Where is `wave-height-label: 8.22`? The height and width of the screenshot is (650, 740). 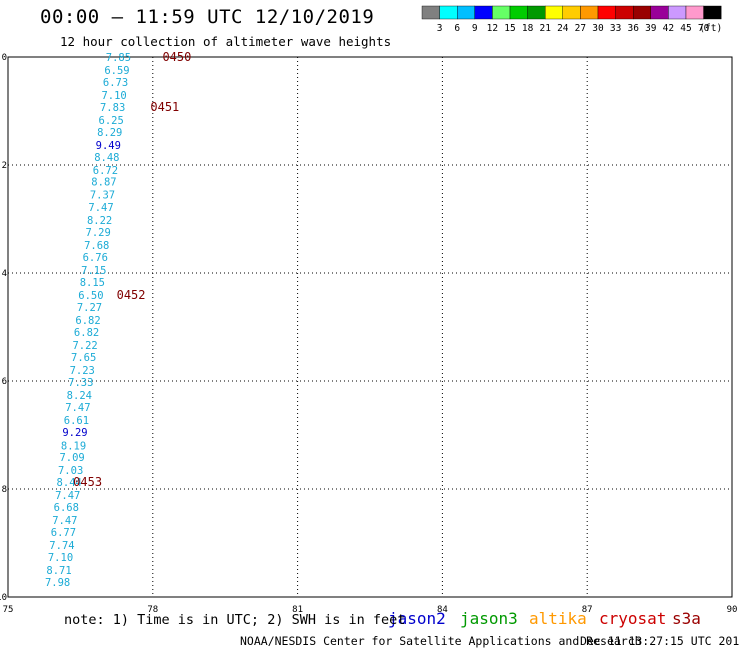
wave-height-label: 8.22 is located at coordinates (99, 221).